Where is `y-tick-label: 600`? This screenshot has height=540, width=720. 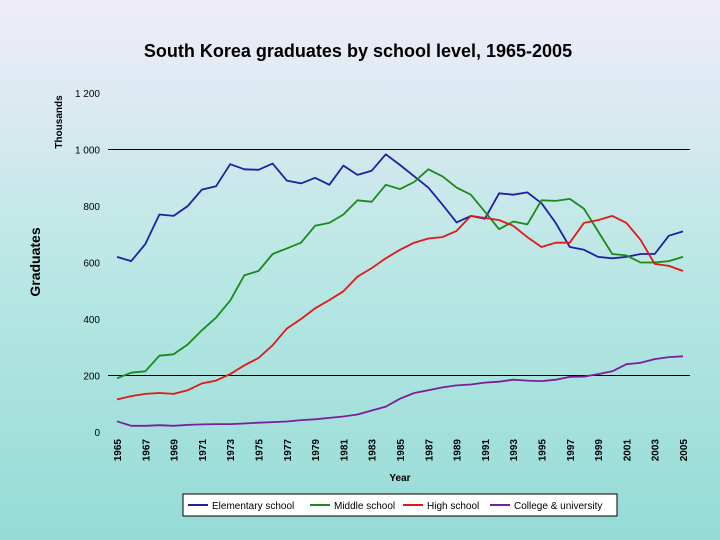 y-tick-label: 600 is located at coordinates (91, 264).